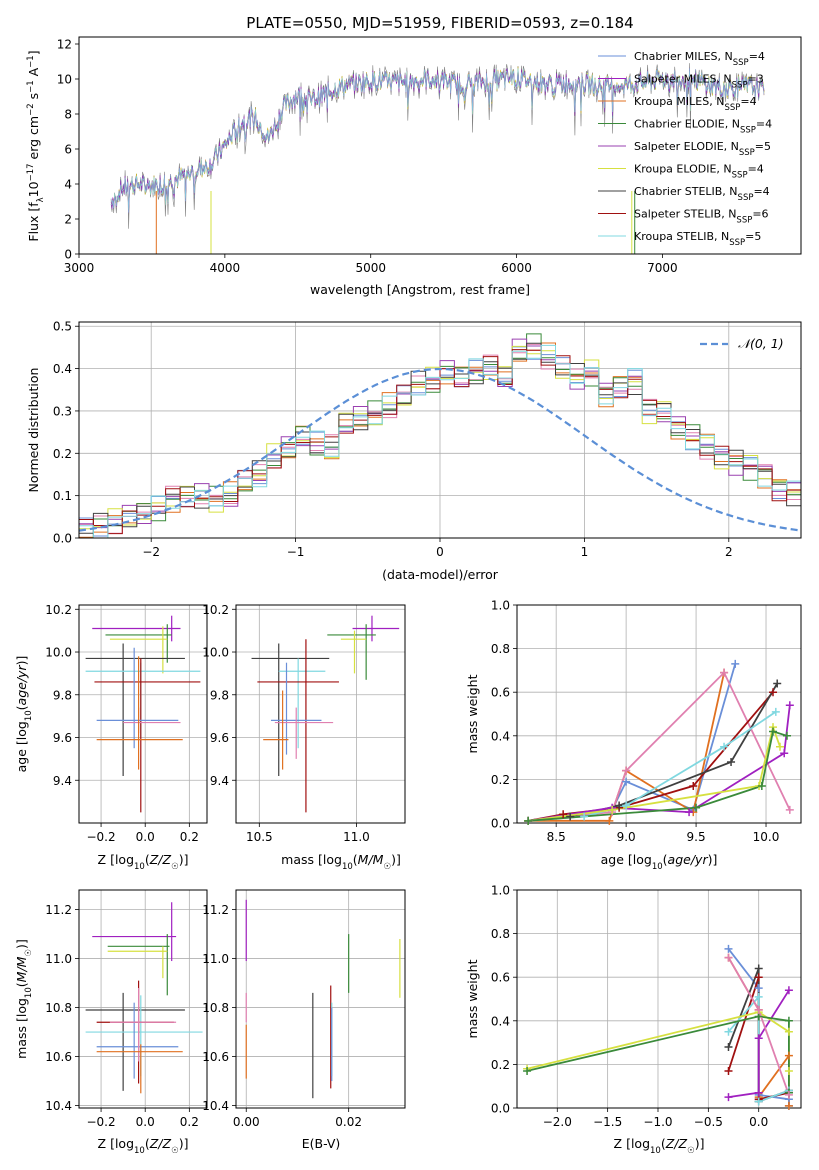 Image resolution: width=819 pixels, height=1170 pixels. I want to click on legend-label-chabrier_stelib-part: SSP, so click(746, 198).